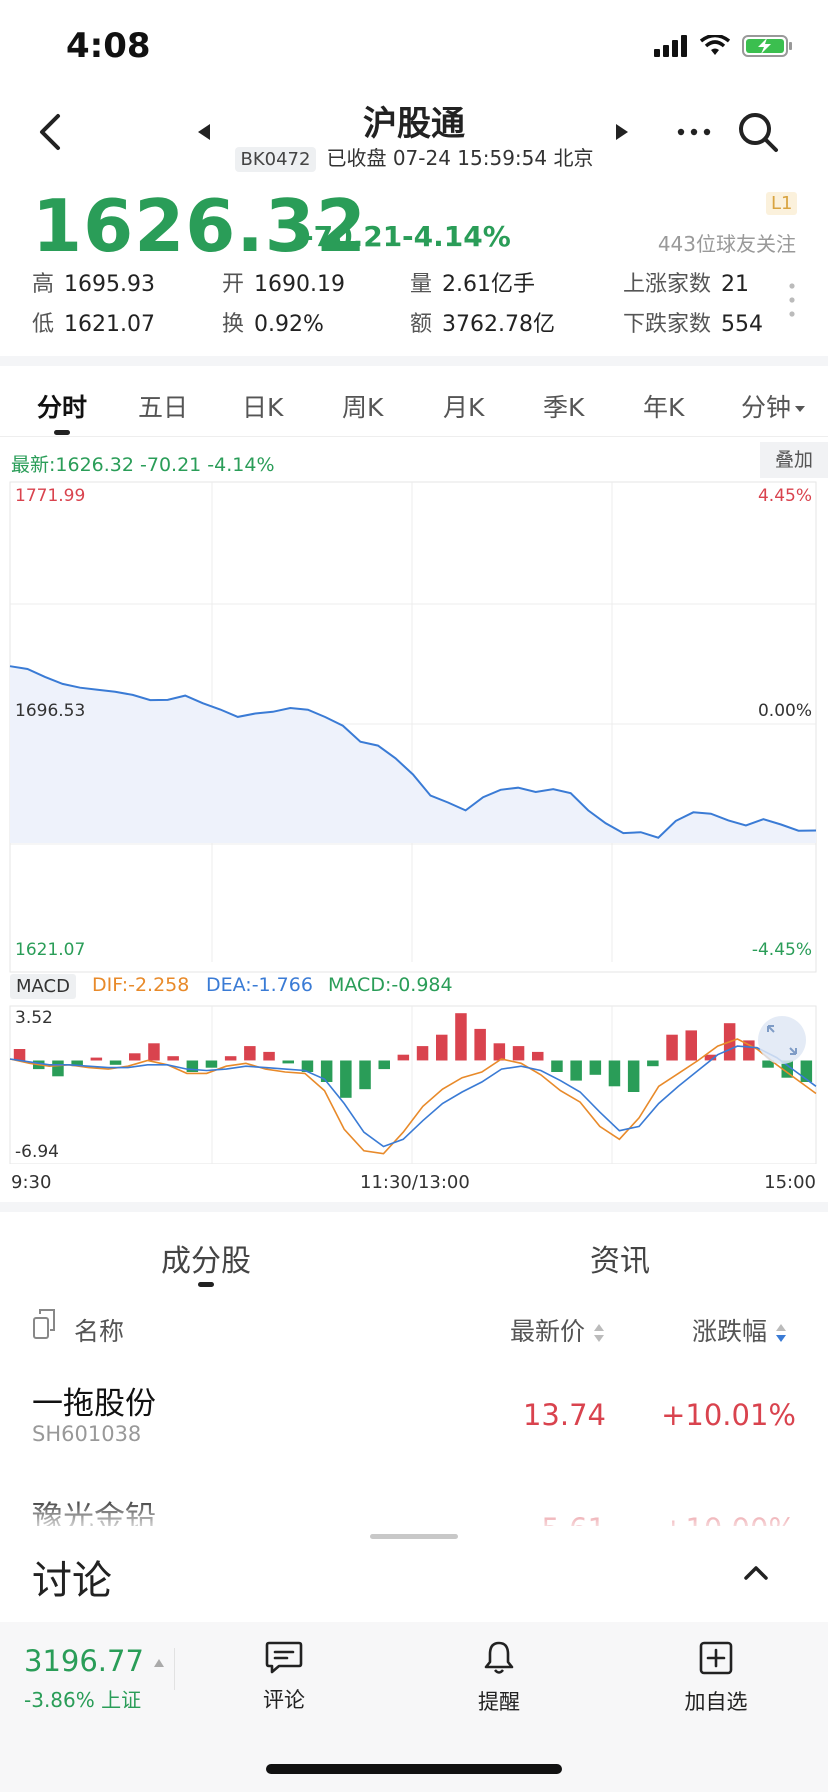 This screenshot has width=828, height=1792. What do you see at coordinates (121, 1700) in the screenshot?
I see `index-name: 上证` at bounding box center [121, 1700].